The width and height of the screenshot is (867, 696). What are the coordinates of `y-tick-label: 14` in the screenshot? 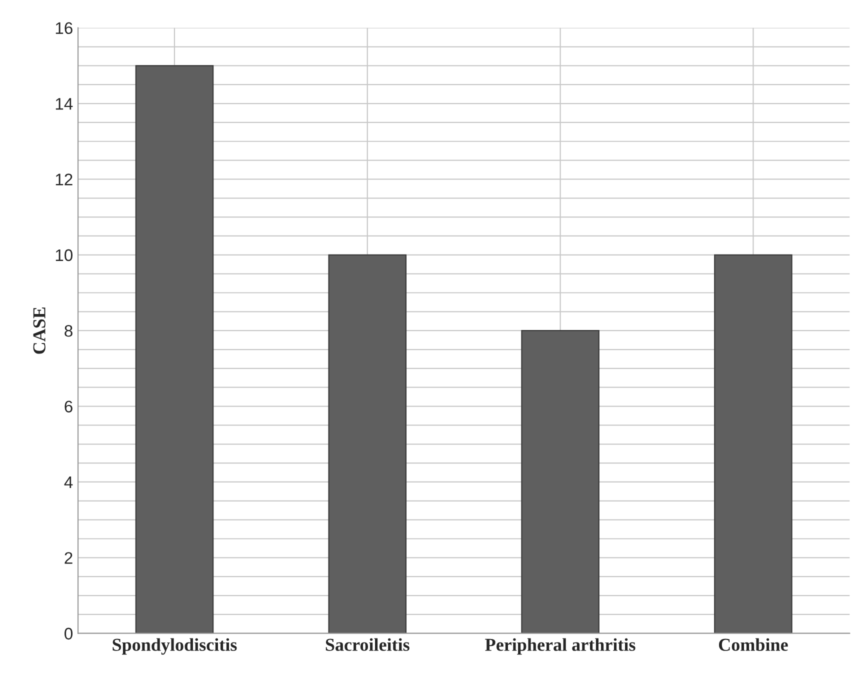 It's located at (64, 104).